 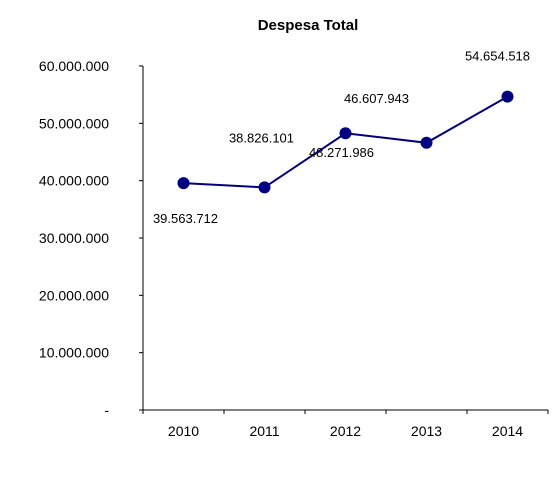 I want to click on x-tick-label: 2013, so click(x=426, y=431).